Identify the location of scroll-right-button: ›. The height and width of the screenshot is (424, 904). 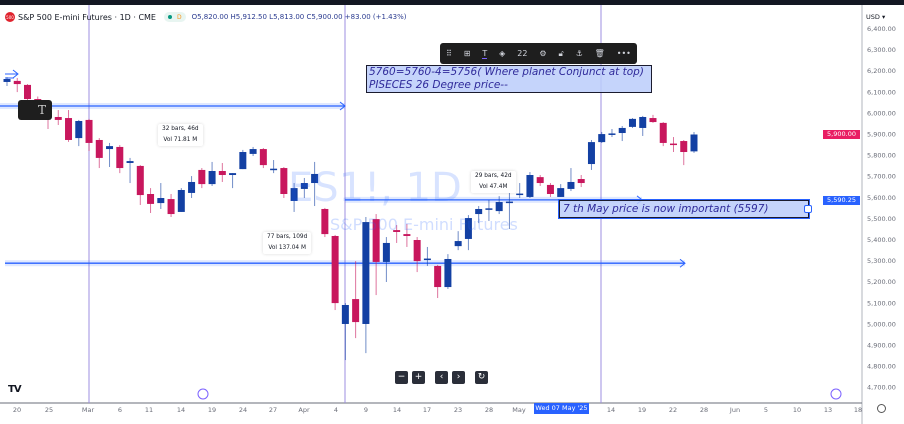
(458, 377).